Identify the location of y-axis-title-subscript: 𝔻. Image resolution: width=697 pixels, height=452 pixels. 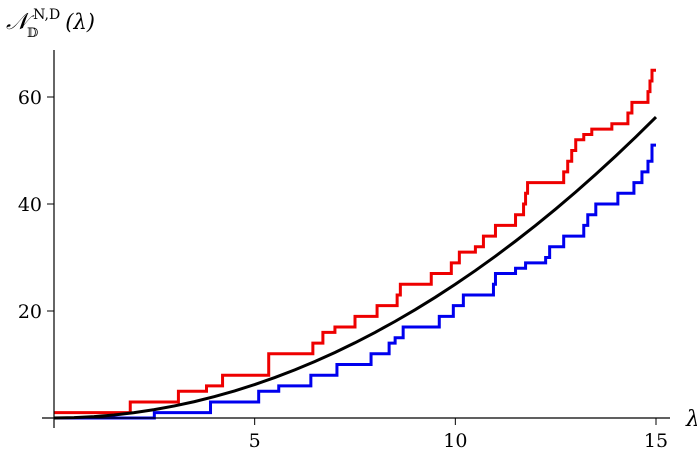
(32, 33).